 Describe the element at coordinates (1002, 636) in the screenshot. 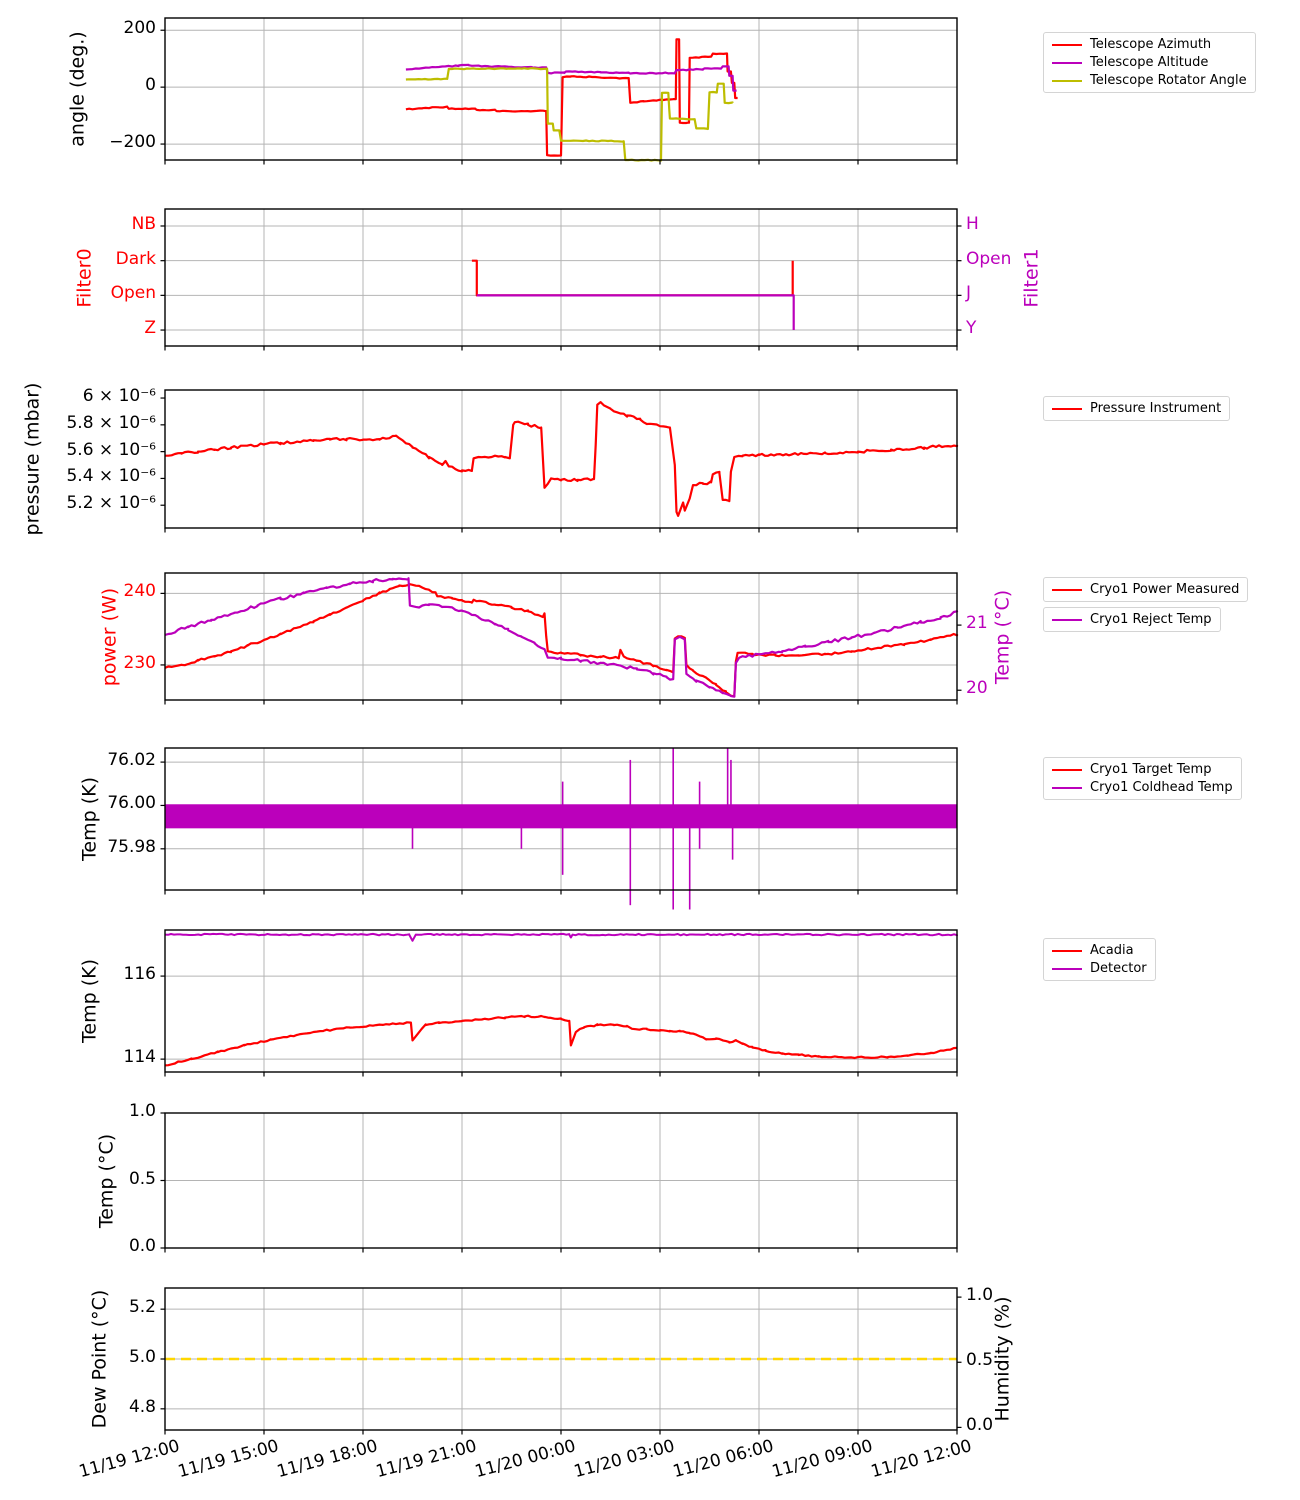

I see `y-axis-label-right: Temp (°C)` at that location.